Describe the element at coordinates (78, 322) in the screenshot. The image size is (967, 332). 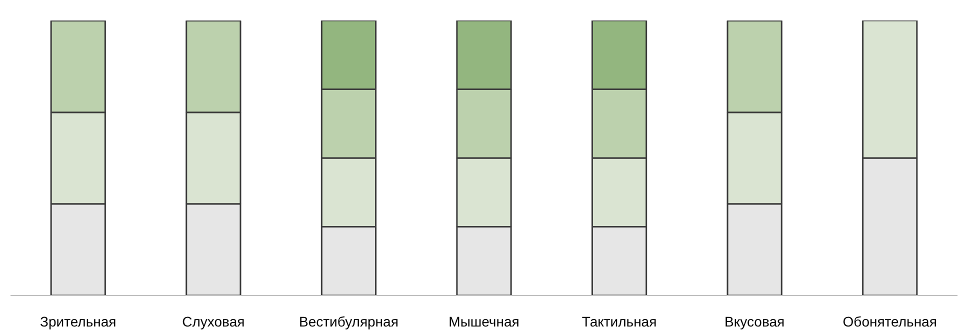
I see `x-tick-label: Зрительная` at that location.